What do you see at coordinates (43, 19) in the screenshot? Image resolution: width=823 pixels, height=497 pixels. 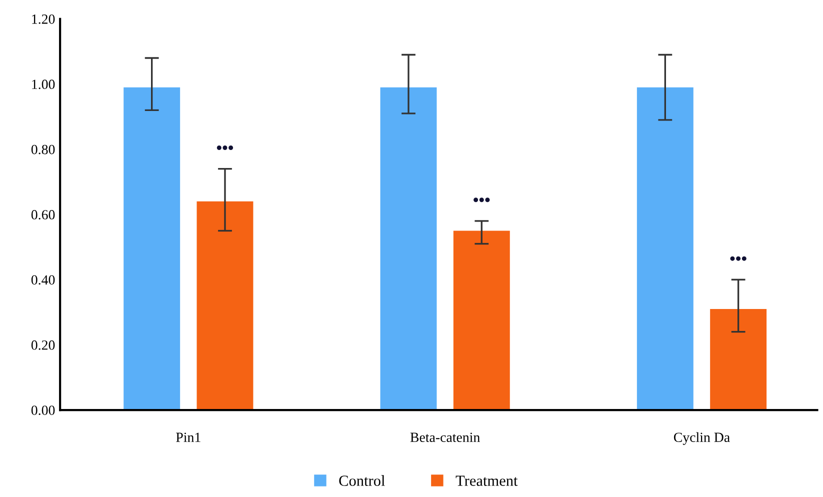 I see `y-tick-label: 1.20` at bounding box center [43, 19].